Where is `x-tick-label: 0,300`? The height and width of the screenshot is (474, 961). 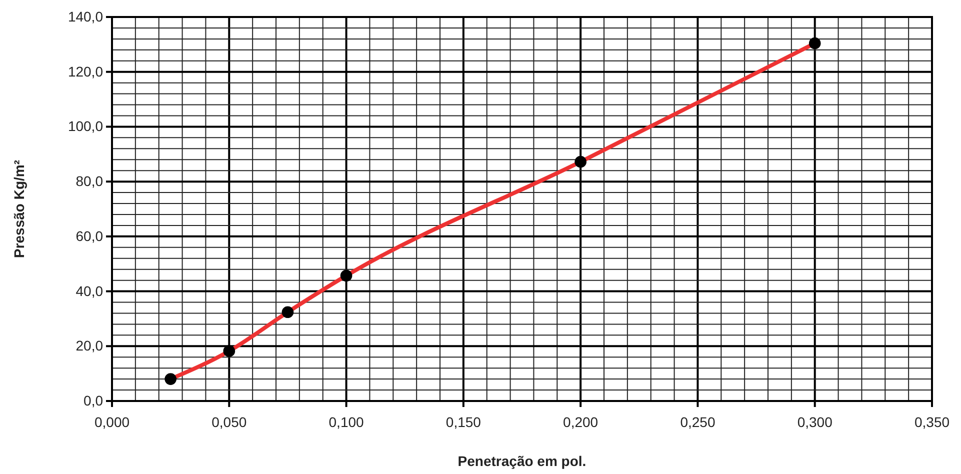 x-tick-label: 0,300 is located at coordinates (815, 422).